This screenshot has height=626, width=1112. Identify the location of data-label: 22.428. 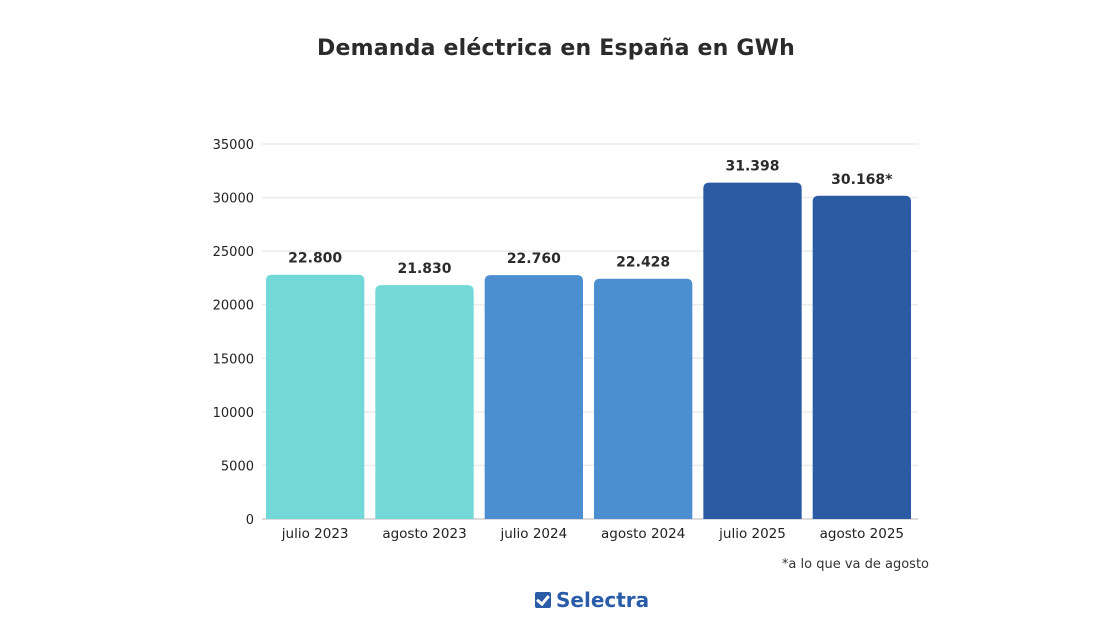
(643, 263).